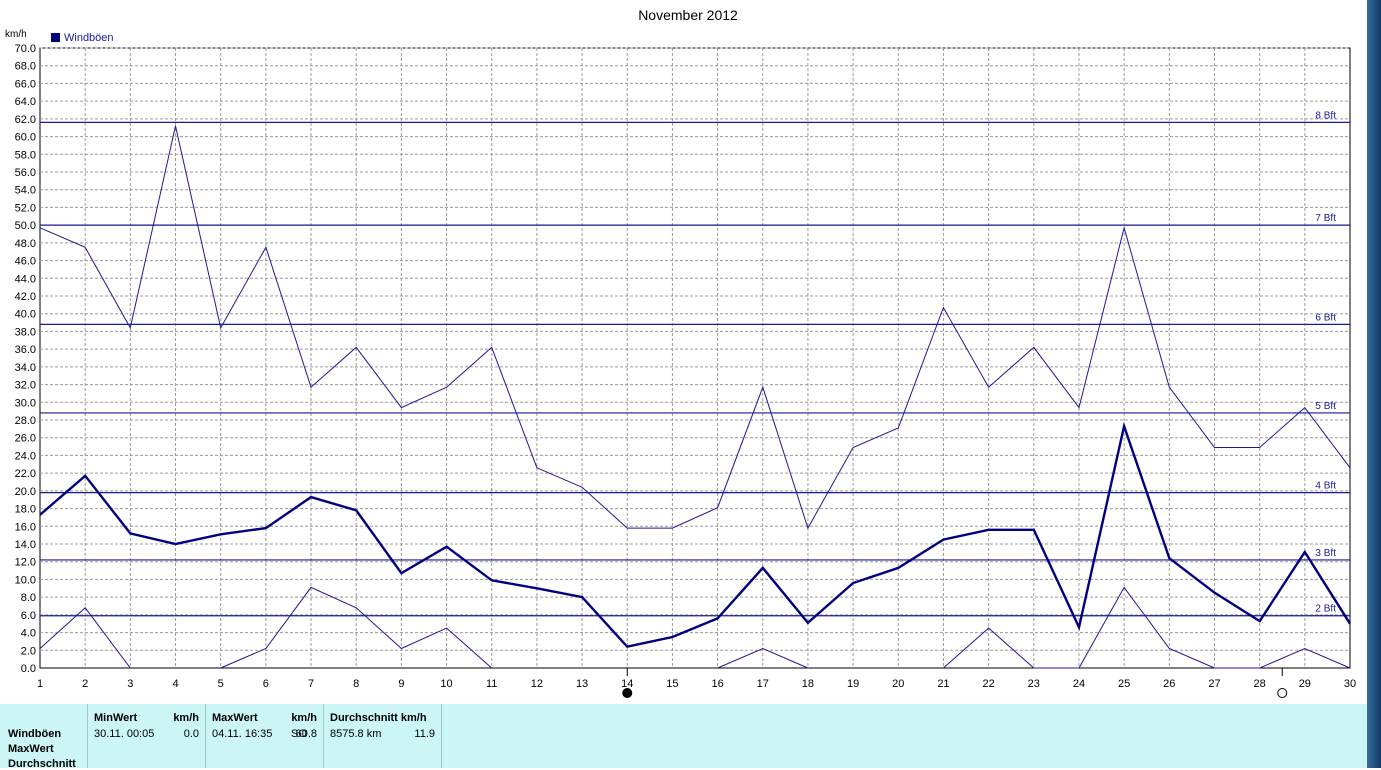  Describe the element at coordinates (25, 580) in the screenshot. I see `y-tick-label: 10.0` at that location.